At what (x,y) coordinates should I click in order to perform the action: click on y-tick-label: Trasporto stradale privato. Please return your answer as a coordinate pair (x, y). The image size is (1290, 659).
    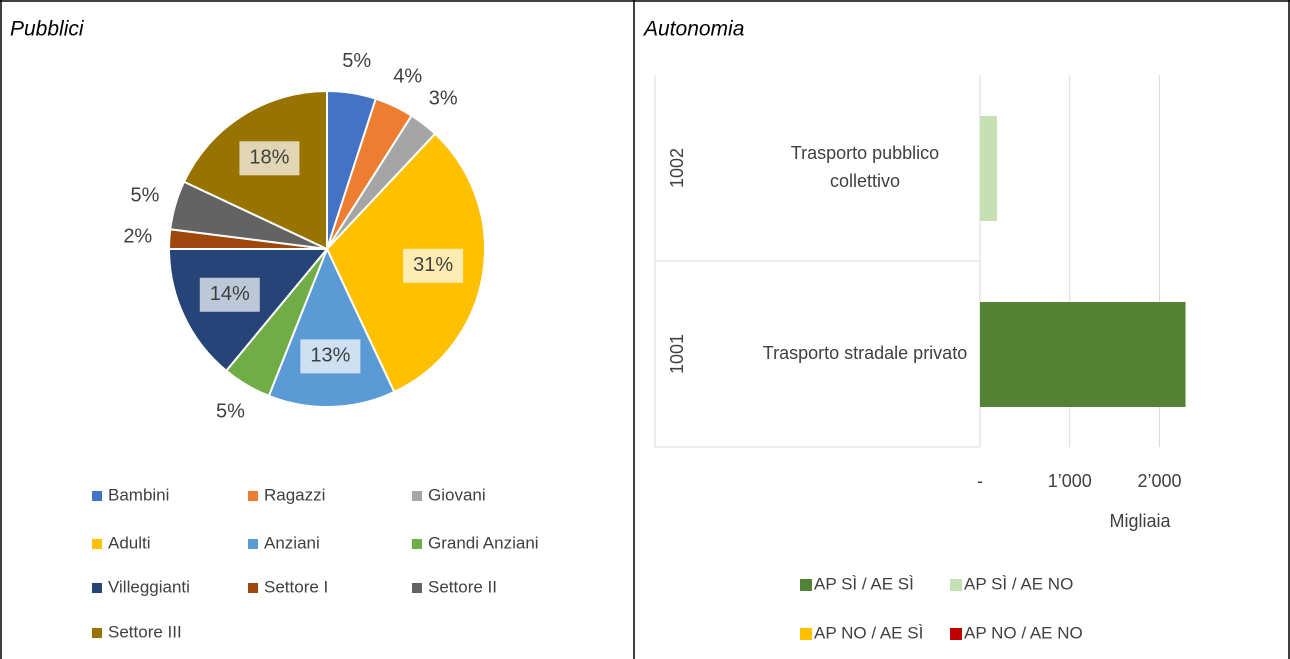
    Looking at the image, I should click on (865, 353).